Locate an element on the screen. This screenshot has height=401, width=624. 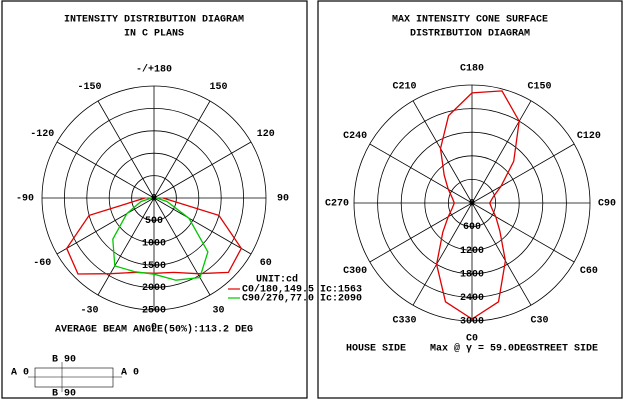
radial-tick-label: 1500 is located at coordinates (154, 266).